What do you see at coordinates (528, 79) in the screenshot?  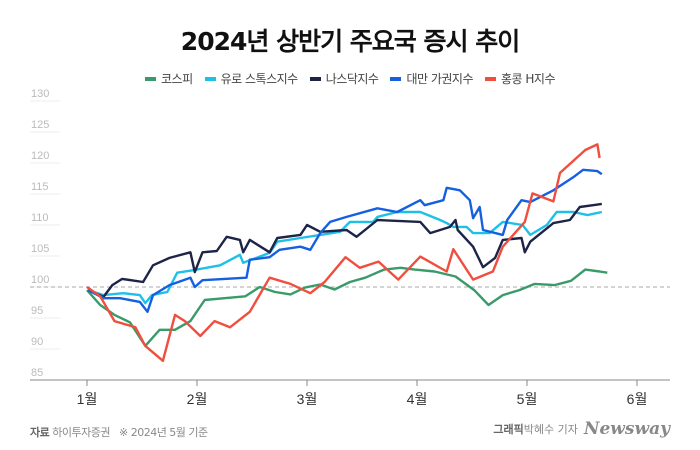 I see `legend-label: 홍콩 H지수` at bounding box center [528, 79].